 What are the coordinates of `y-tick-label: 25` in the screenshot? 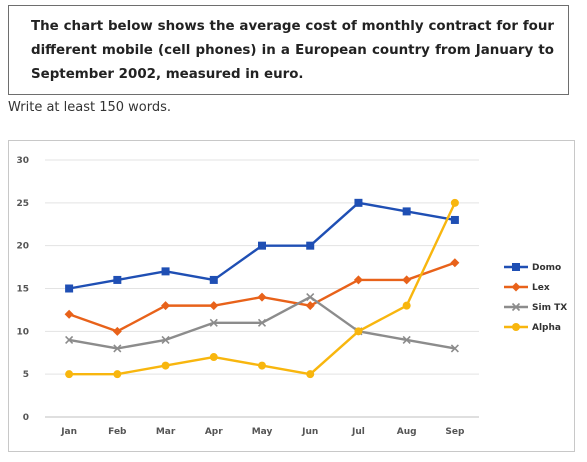 It's located at (22, 204).